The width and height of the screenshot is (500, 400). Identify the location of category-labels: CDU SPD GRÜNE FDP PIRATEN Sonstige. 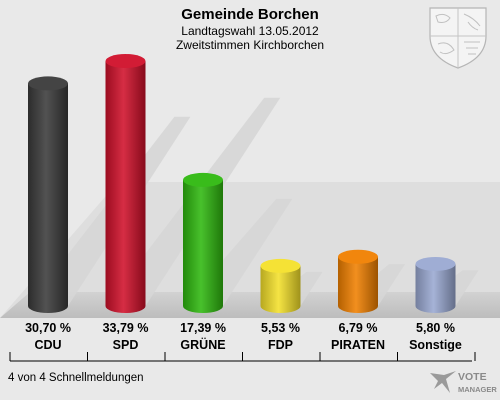
(247, 344).